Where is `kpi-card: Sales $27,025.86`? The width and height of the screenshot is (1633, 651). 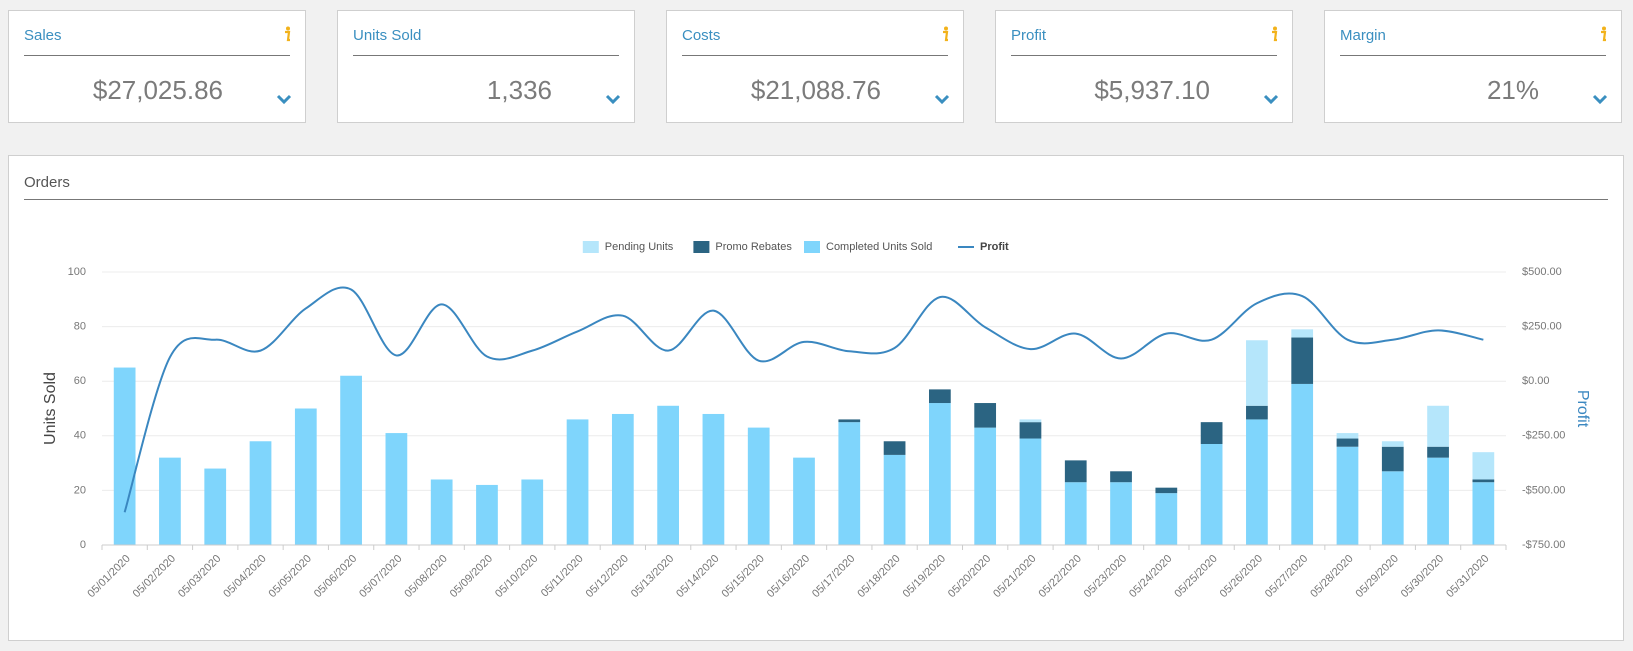 kpi-card: Sales $27,025.86 is located at coordinates (157, 66).